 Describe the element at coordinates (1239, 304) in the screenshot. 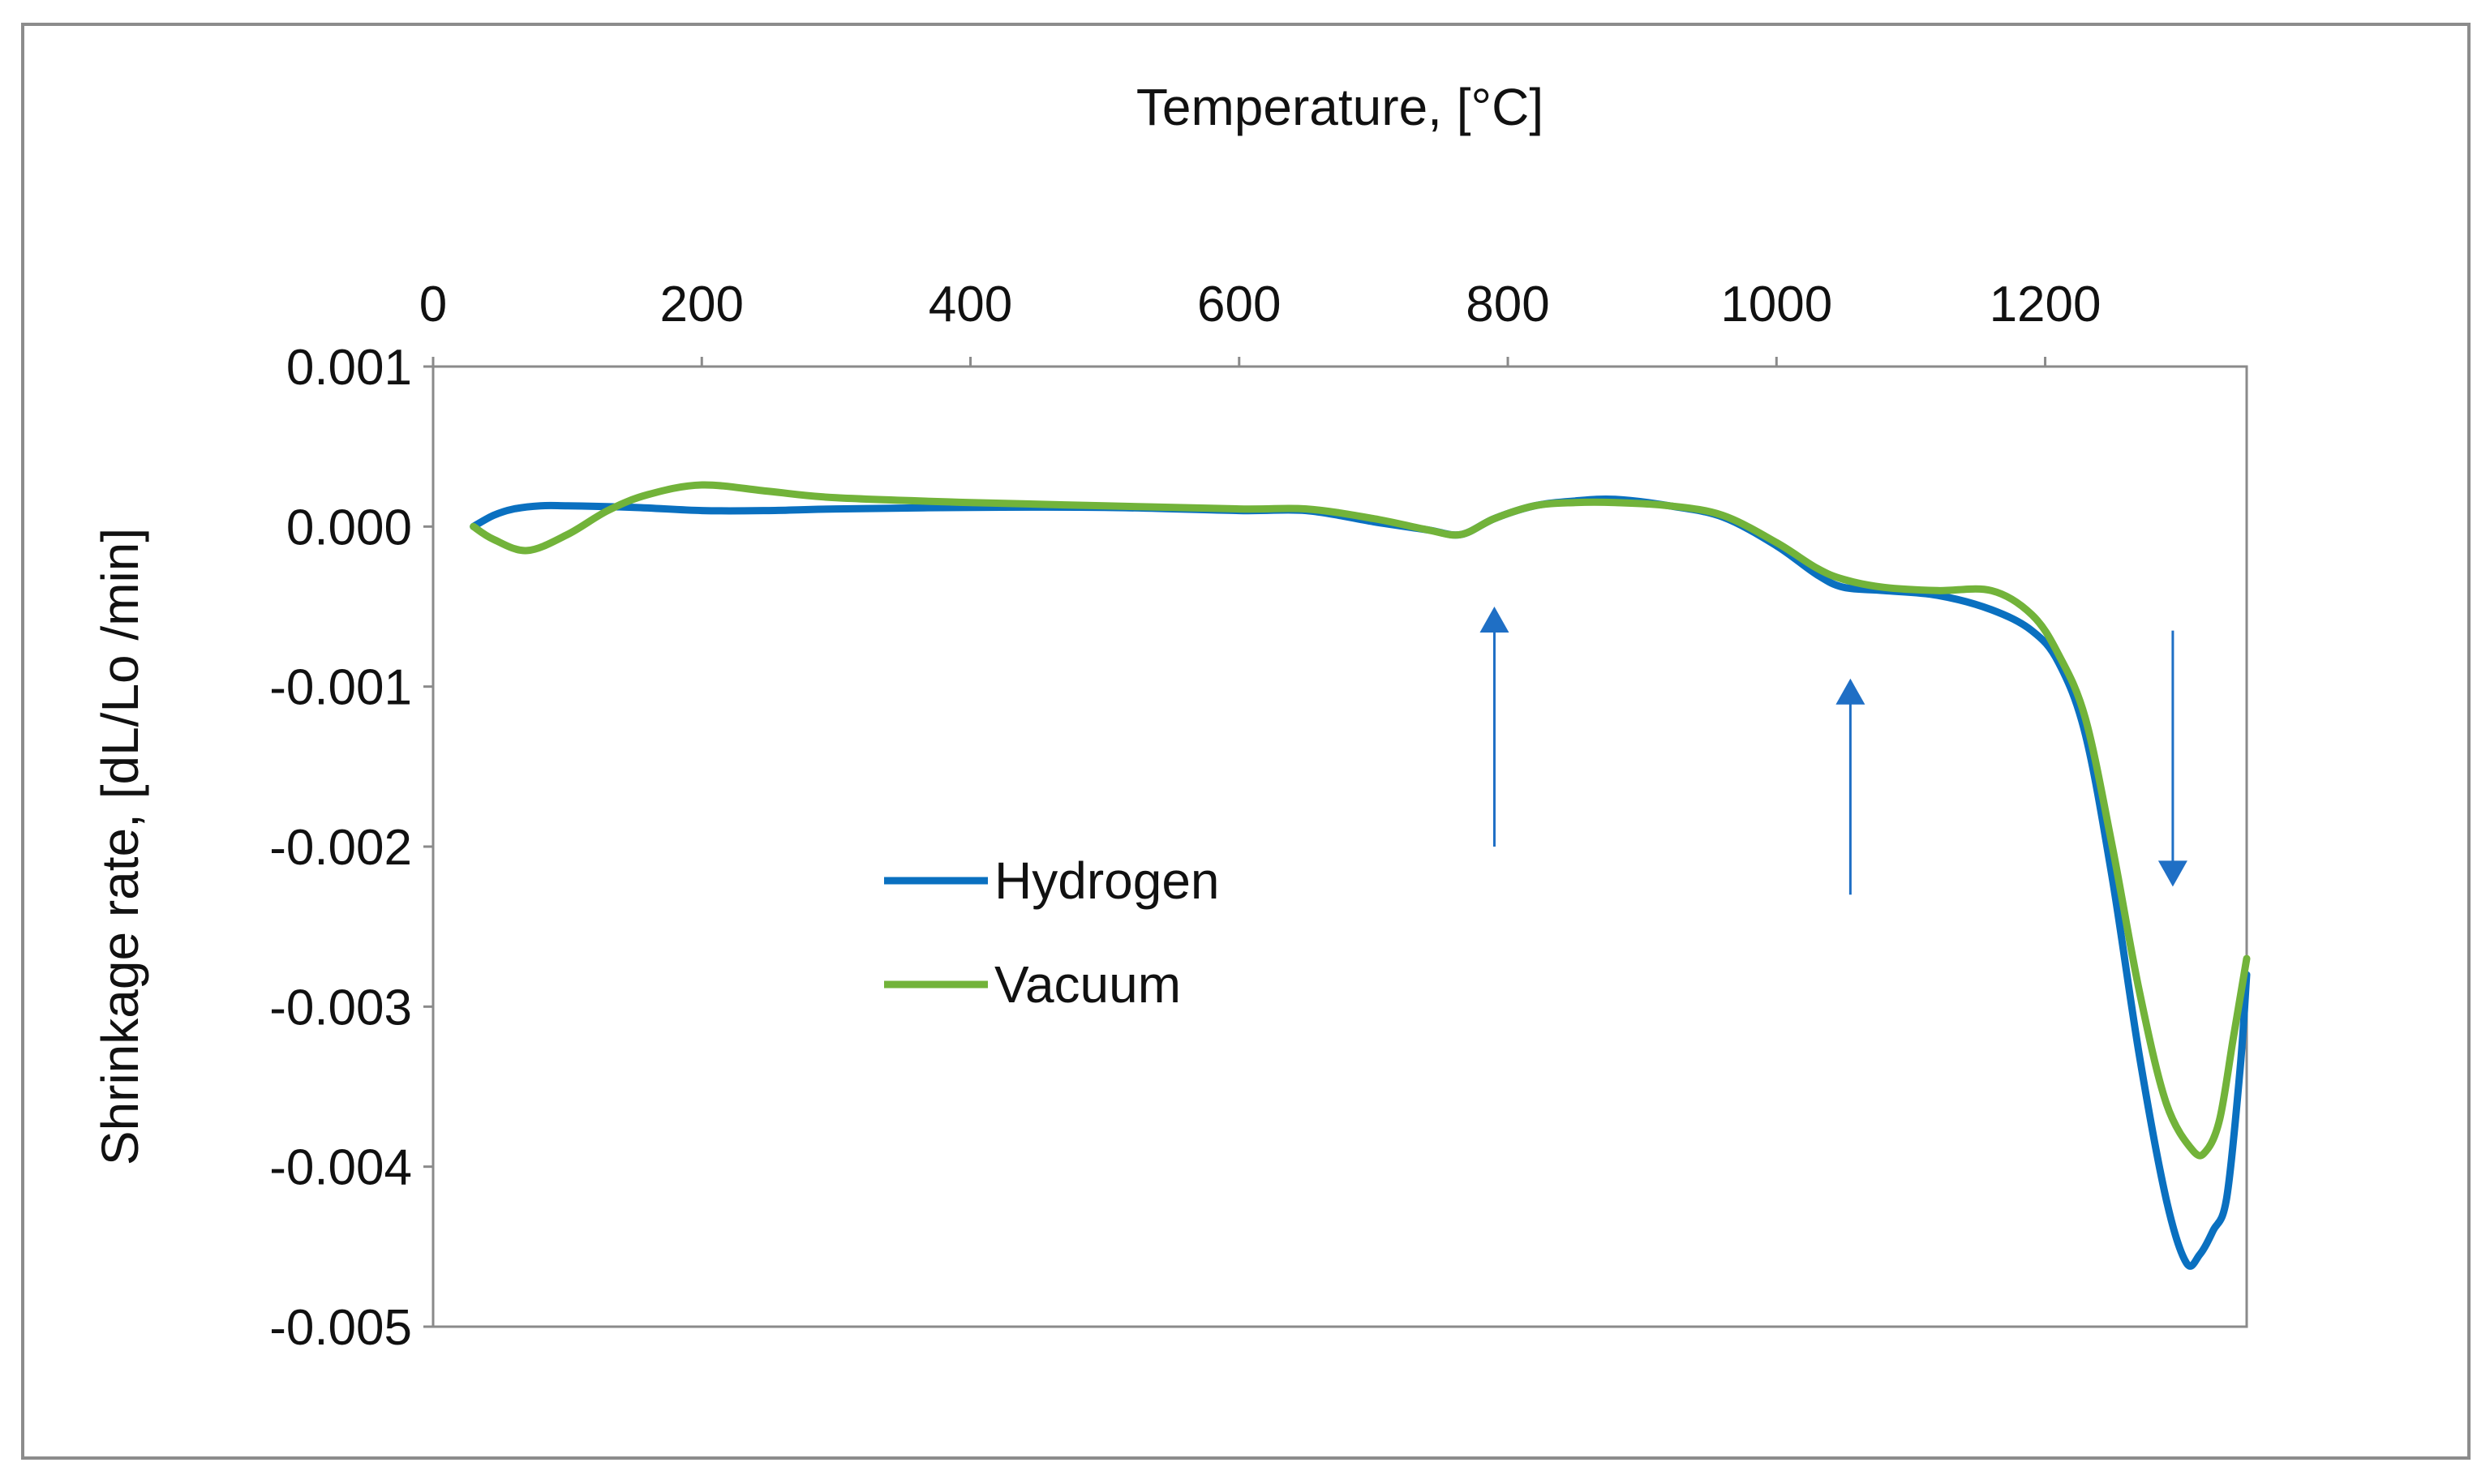

I see `x-tick-label: 600` at that location.